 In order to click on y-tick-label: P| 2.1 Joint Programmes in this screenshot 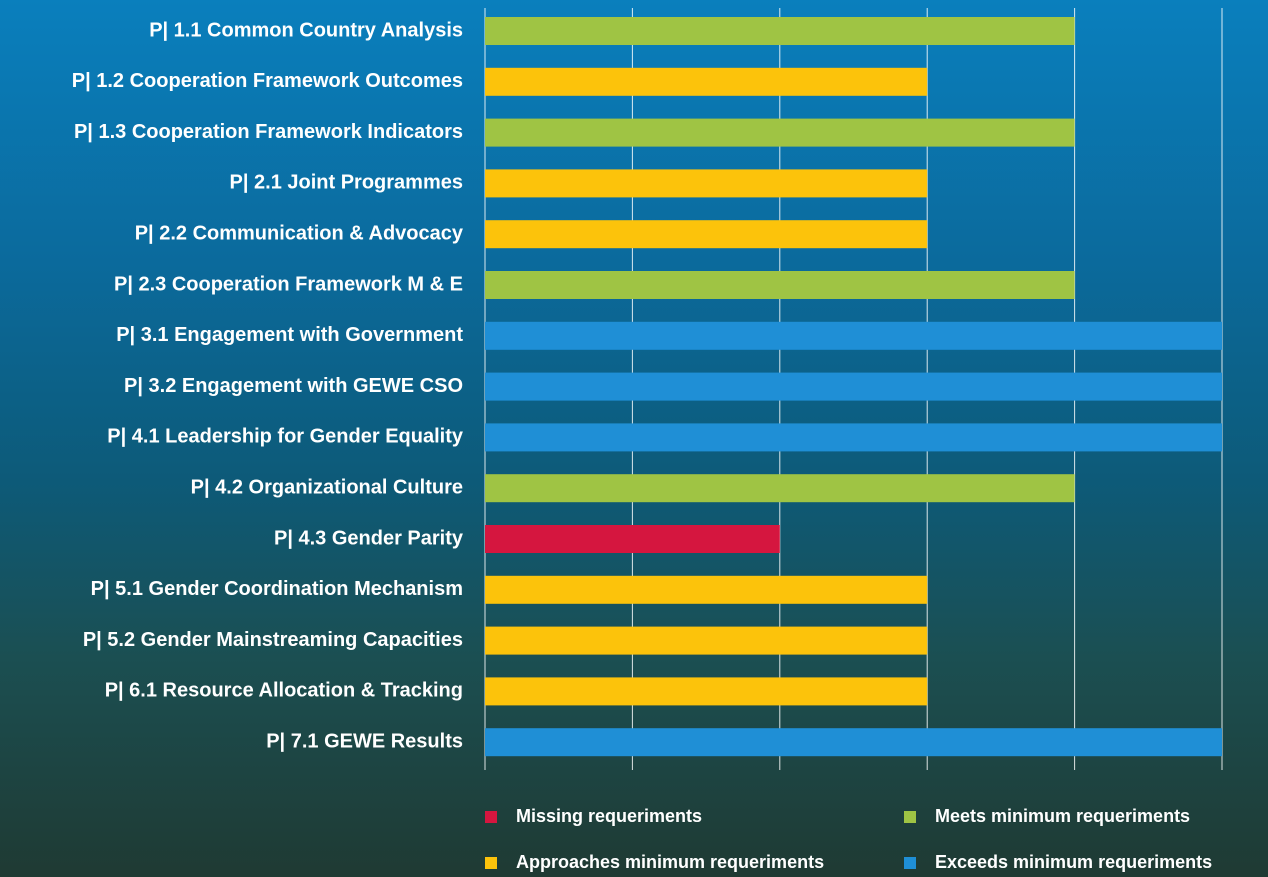, I will do `click(346, 183)`.